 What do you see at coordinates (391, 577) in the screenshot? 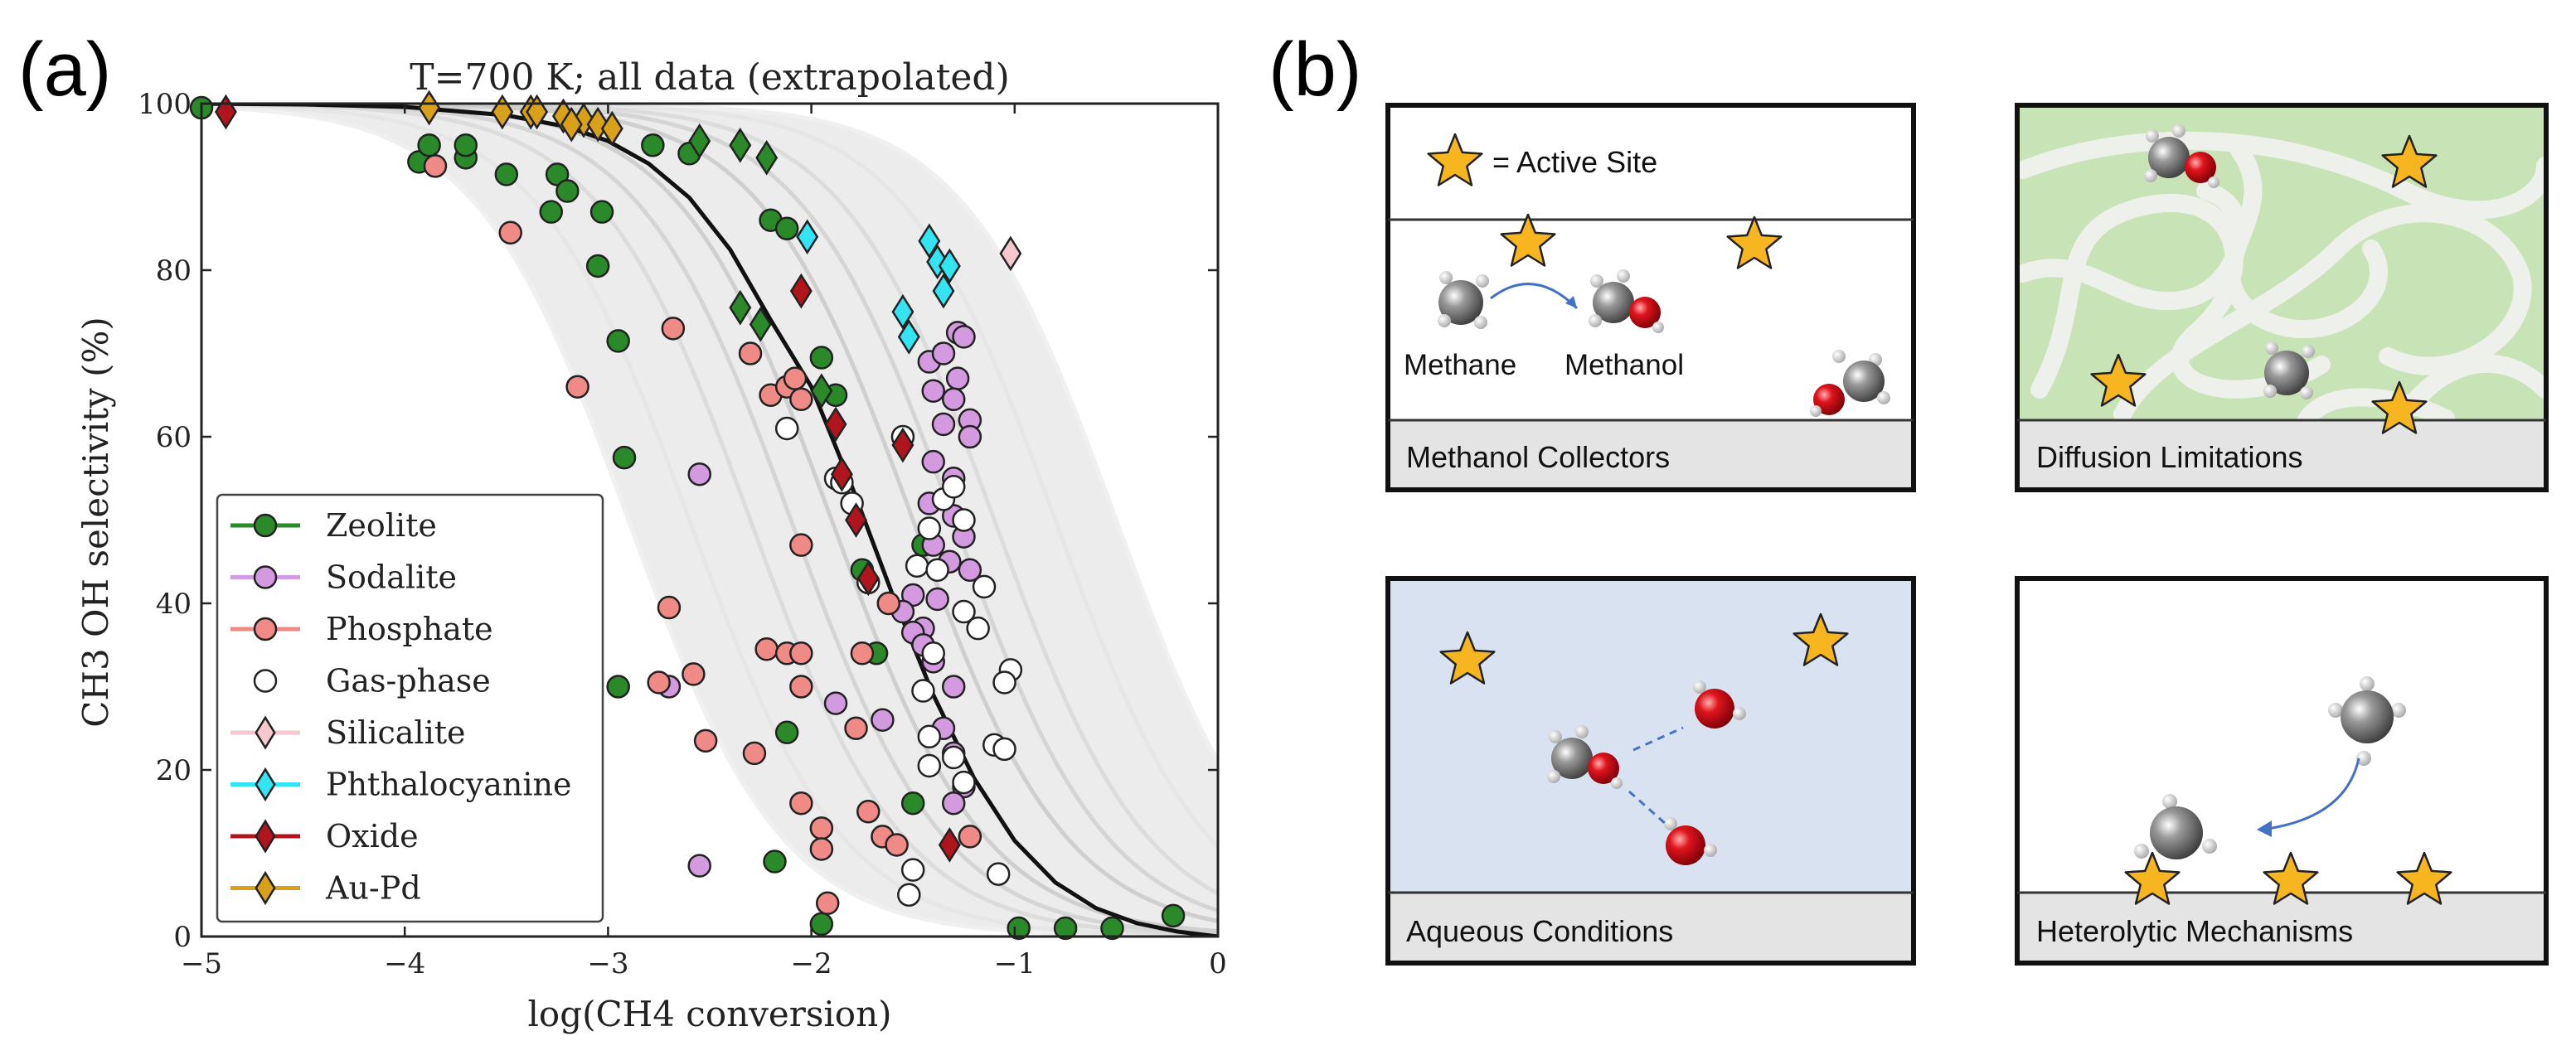
I see `legend-label: Sodalite` at bounding box center [391, 577].